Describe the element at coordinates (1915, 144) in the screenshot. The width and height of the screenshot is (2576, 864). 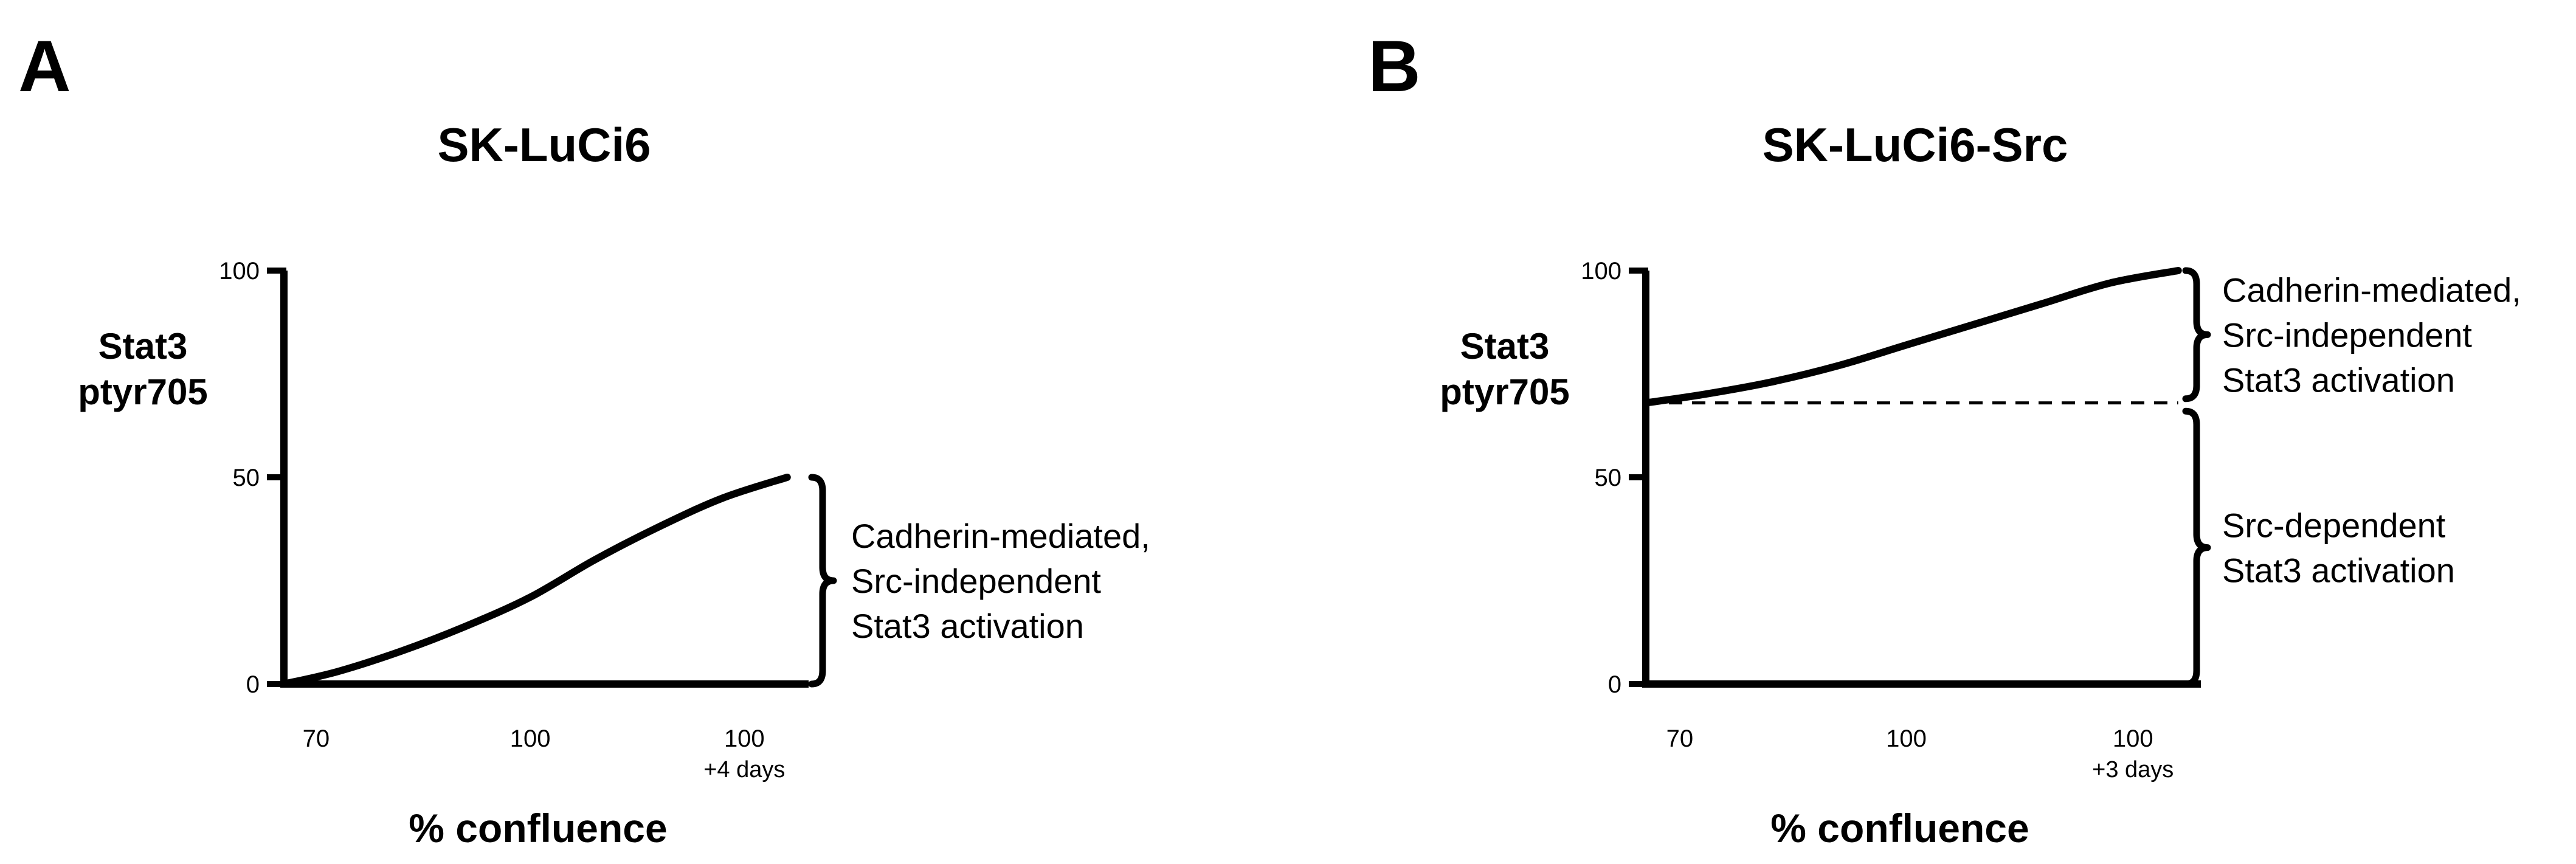
I see `chart-title: SK-LuCi6-Src` at that location.